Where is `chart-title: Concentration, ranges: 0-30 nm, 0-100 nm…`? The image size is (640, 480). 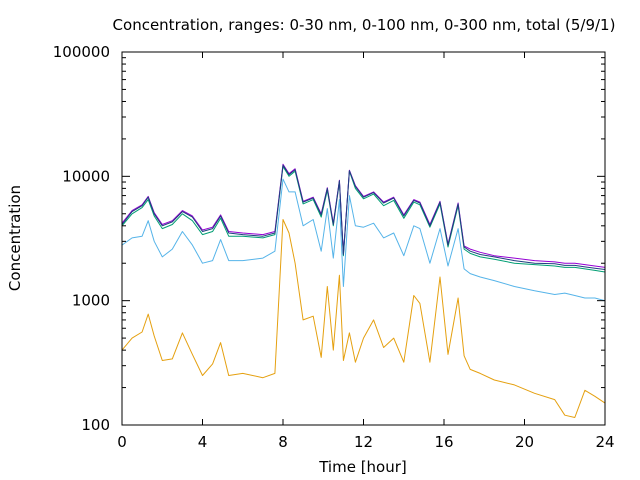 chart-title: Concentration, ranges: 0-30 nm, 0-100 nm… is located at coordinates (364, 25).